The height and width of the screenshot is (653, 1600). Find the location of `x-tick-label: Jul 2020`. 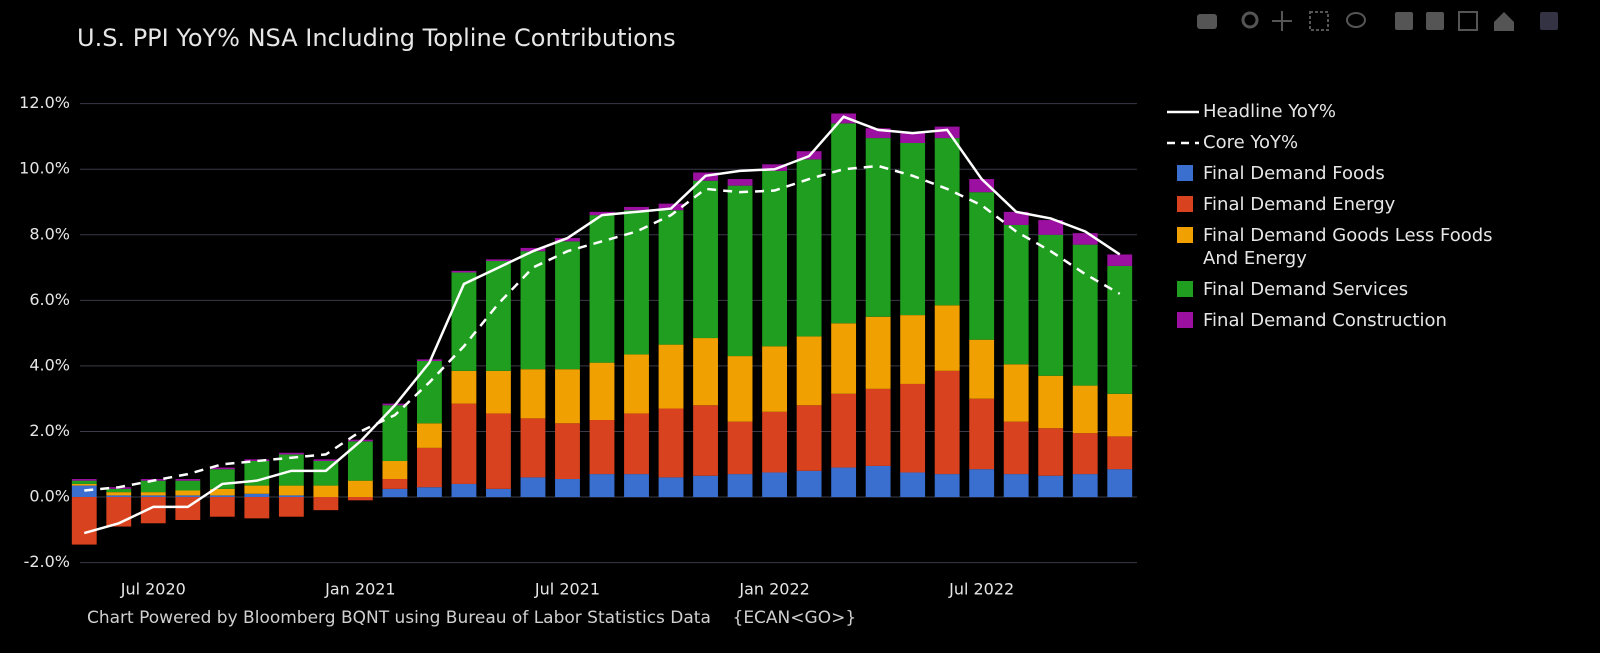

x-tick-label: Jul 2020 is located at coordinates (153, 589).